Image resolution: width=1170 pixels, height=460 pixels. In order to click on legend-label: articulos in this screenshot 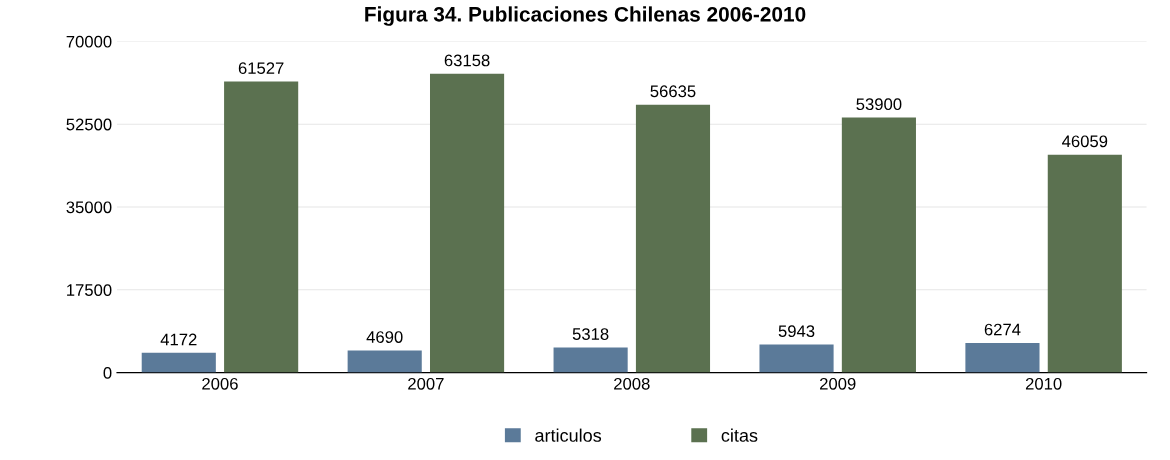, I will do `click(568, 435)`.